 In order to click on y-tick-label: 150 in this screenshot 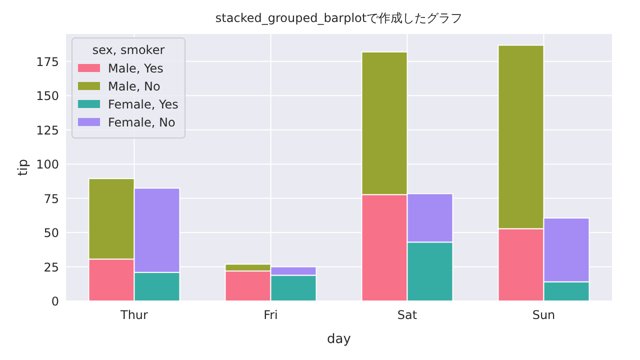, I will do `click(47, 96)`.